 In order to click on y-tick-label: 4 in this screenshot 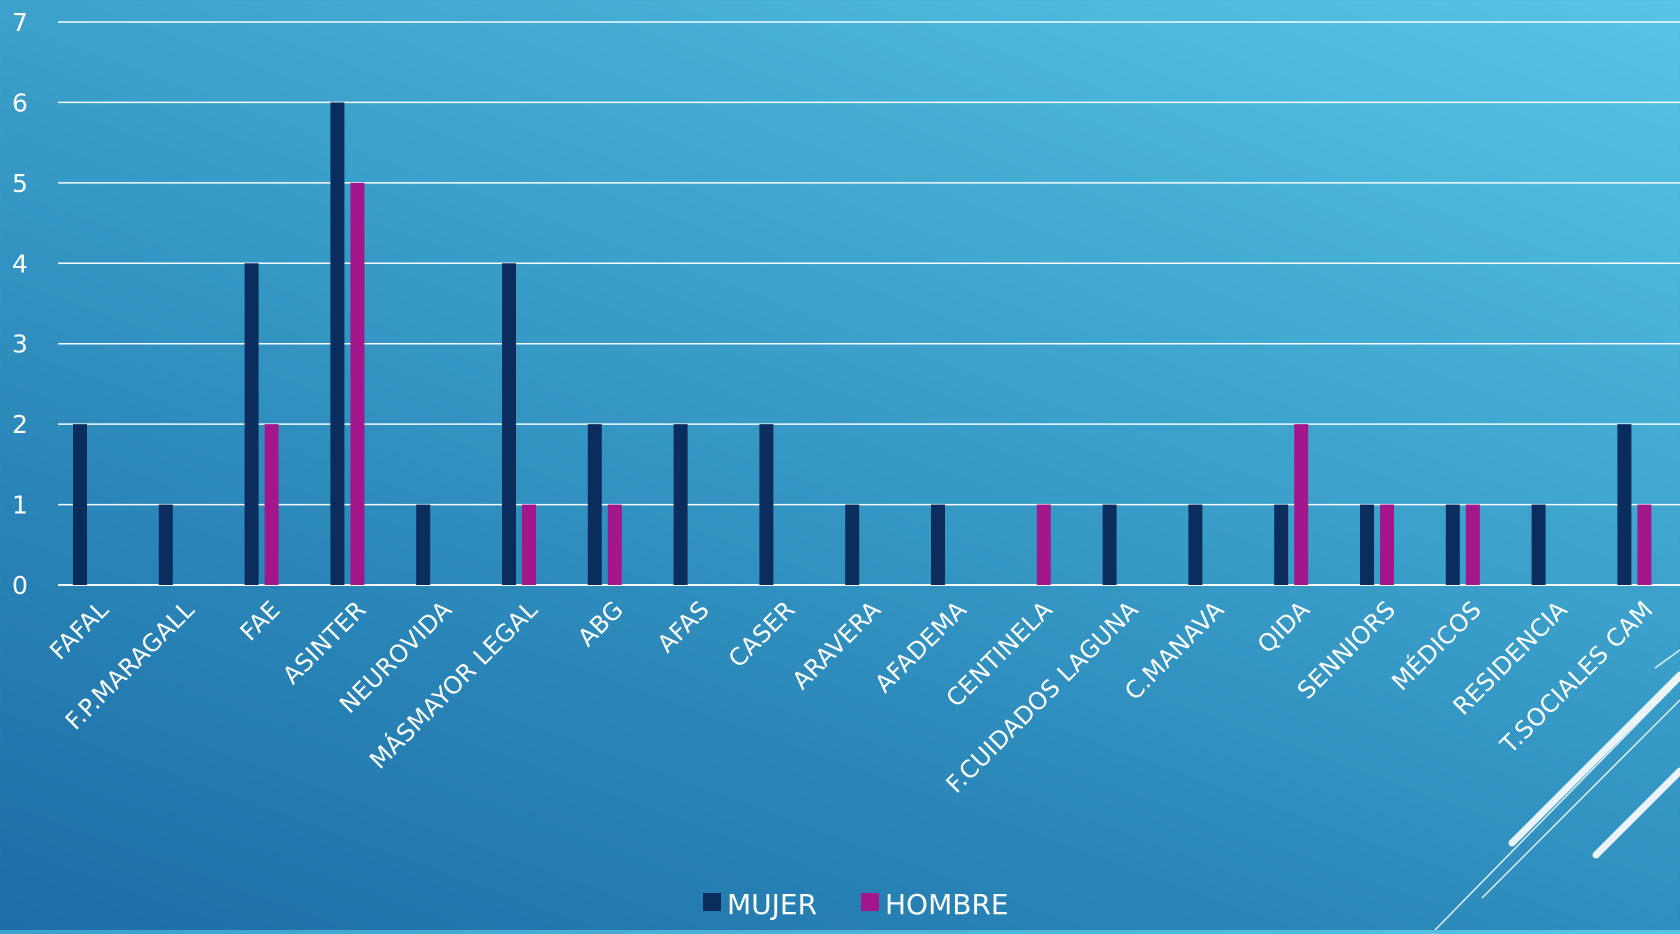, I will do `click(20, 263)`.